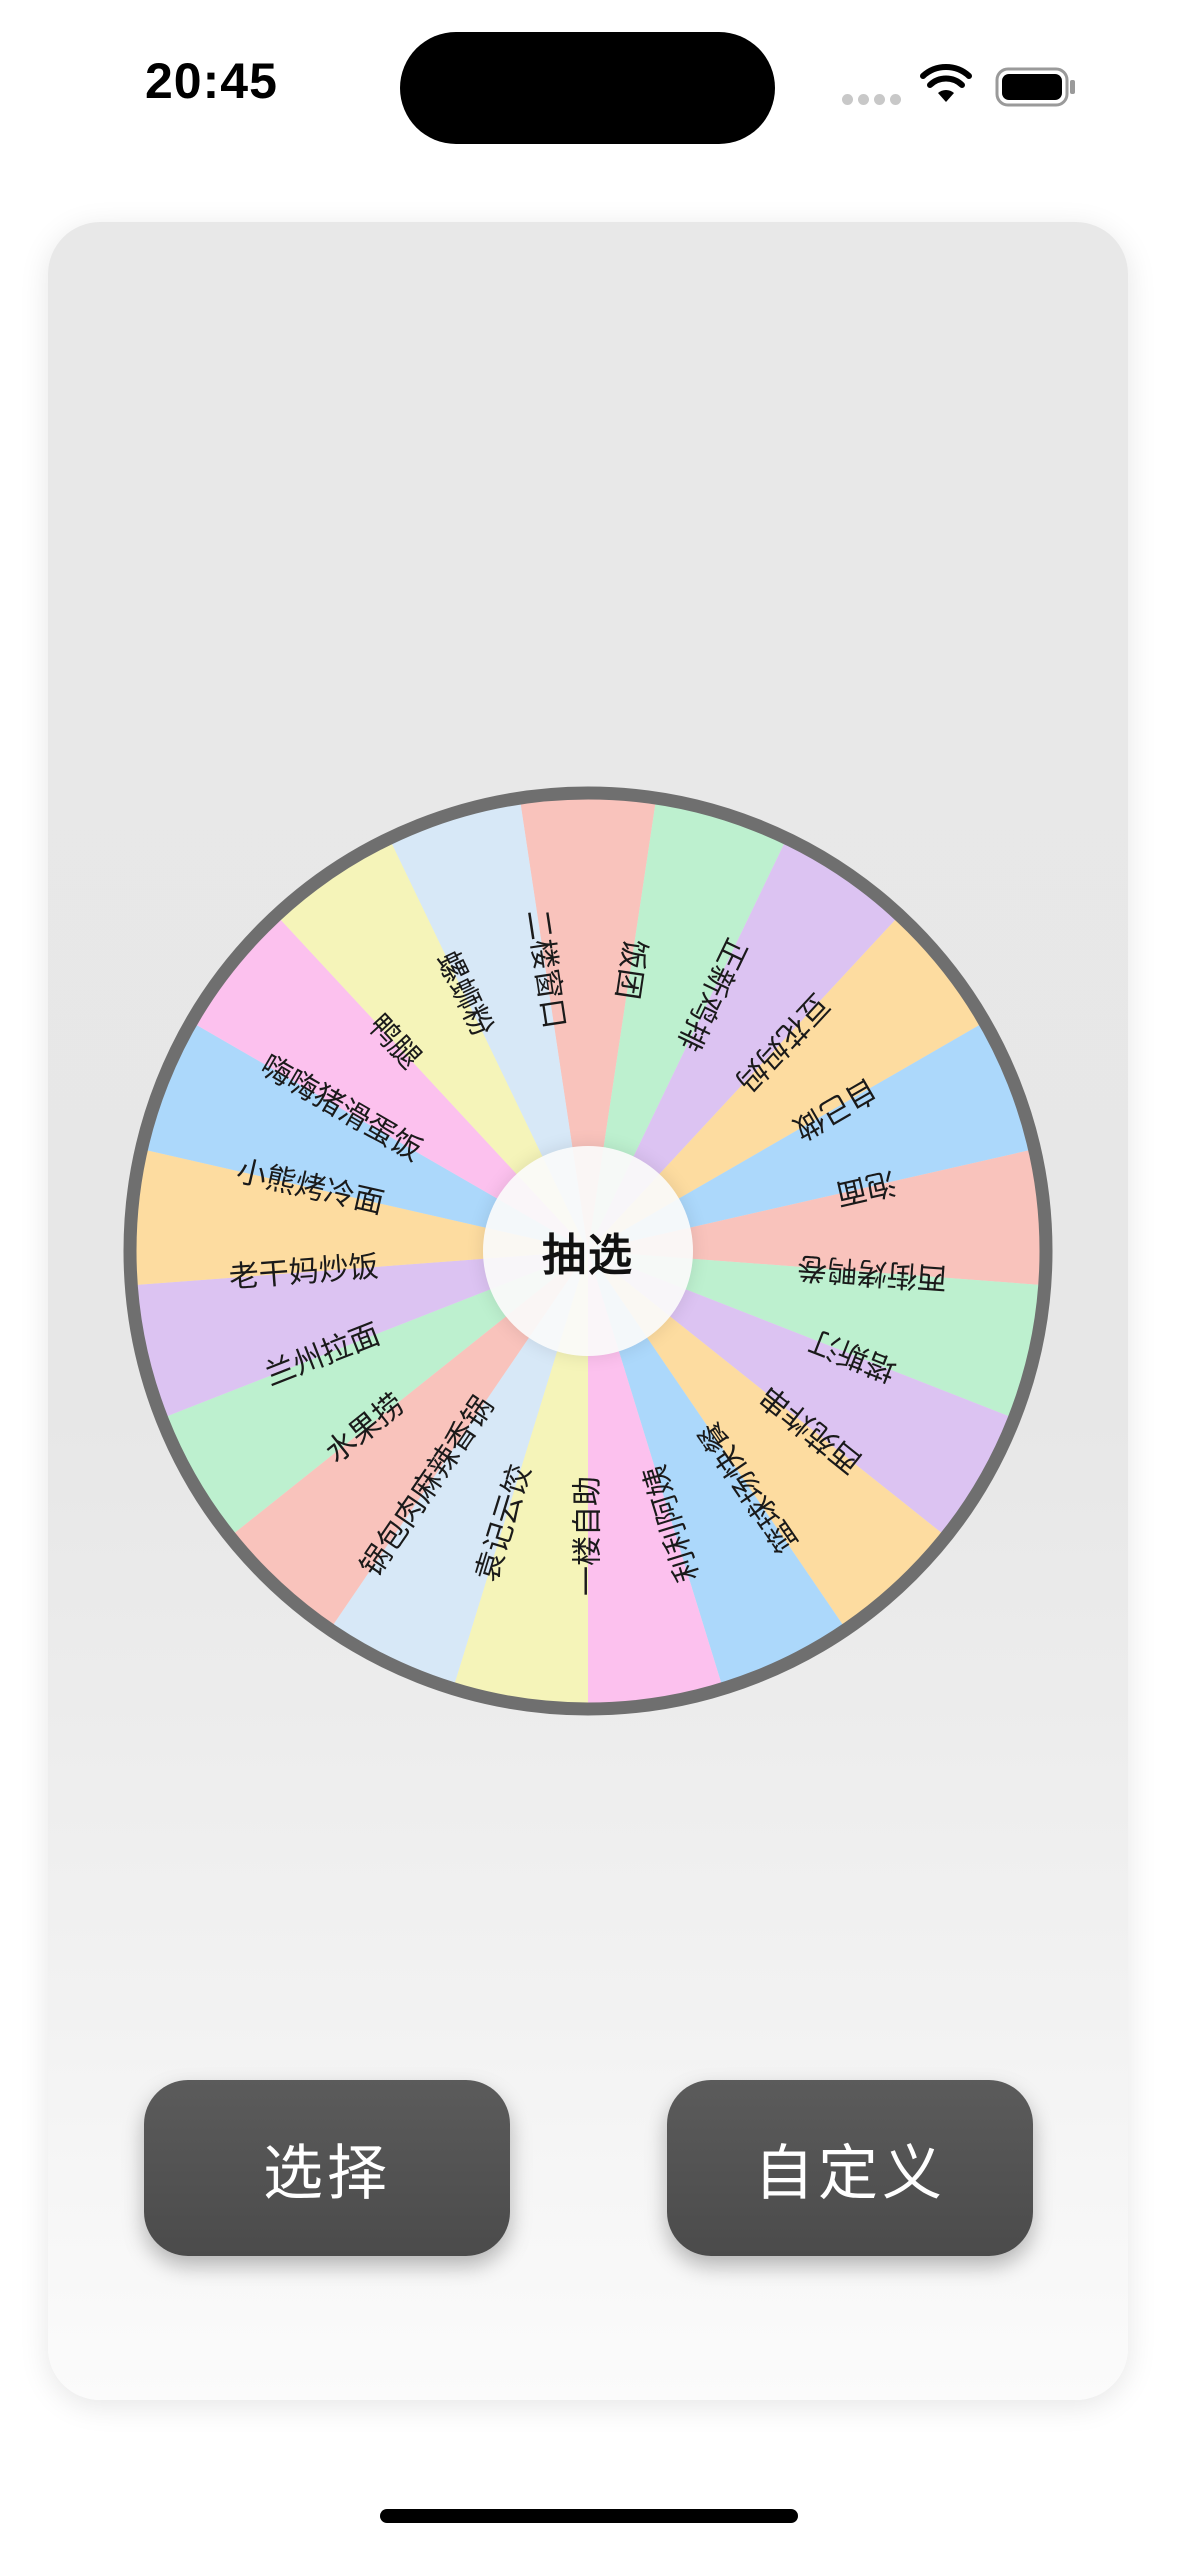 The height and width of the screenshot is (2556, 1179). What do you see at coordinates (588, 1255) in the screenshot?
I see `draw-button-label: 抽选` at bounding box center [588, 1255].